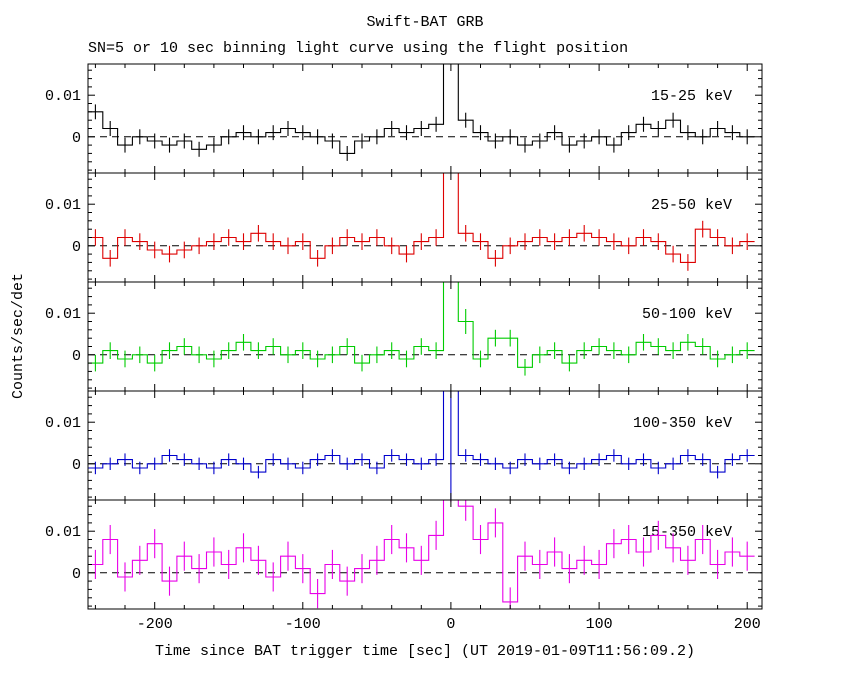 This screenshot has width=850, height=680. I want to click on chart-title: Swift-BAT GRB, so click(424, 22).